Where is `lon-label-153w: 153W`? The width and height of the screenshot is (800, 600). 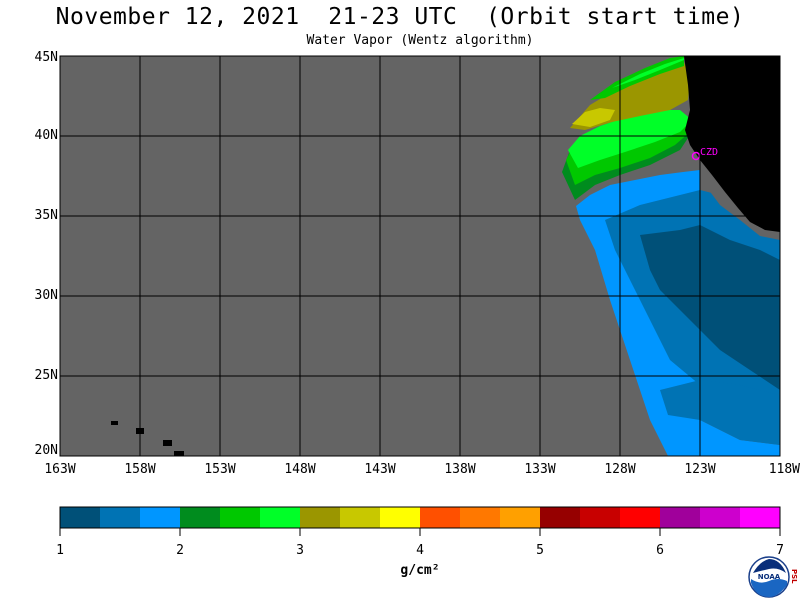 lon-label-153w: 153W is located at coordinates (220, 469).